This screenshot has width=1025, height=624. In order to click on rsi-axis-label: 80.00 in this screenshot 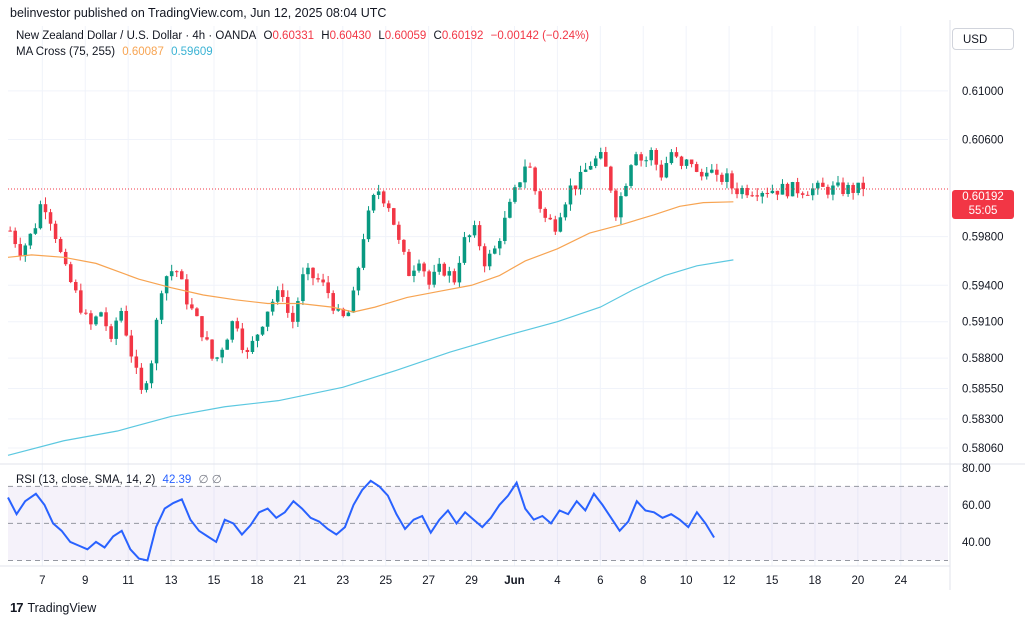, I will do `click(976, 469)`.